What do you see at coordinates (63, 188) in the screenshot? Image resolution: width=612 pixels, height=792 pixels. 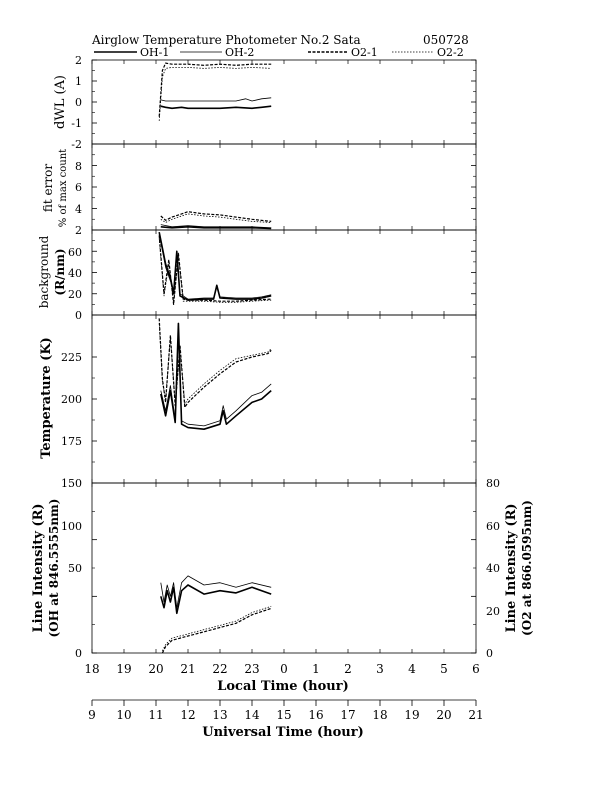 I see `fiterr-ylabel-2: % of max count` at bounding box center [63, 188].